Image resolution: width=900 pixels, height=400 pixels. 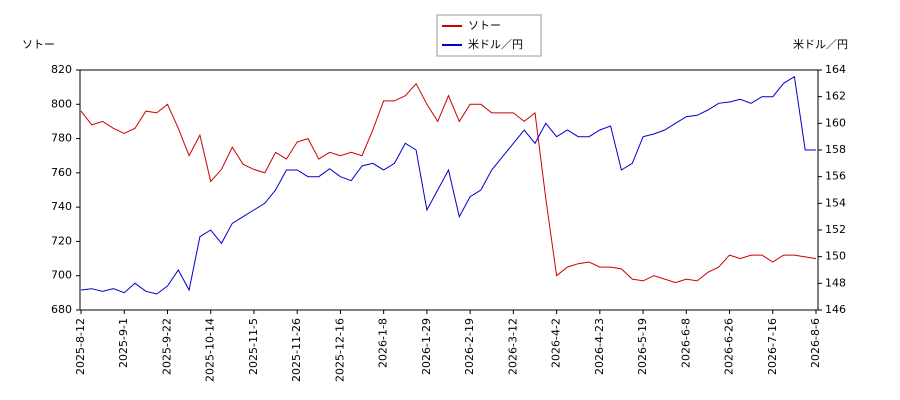 What do you see at coordinates (556, 343) in the screenshot?
I see `x-tick-label: 2026-4-2` at bounding box center [556, 343].